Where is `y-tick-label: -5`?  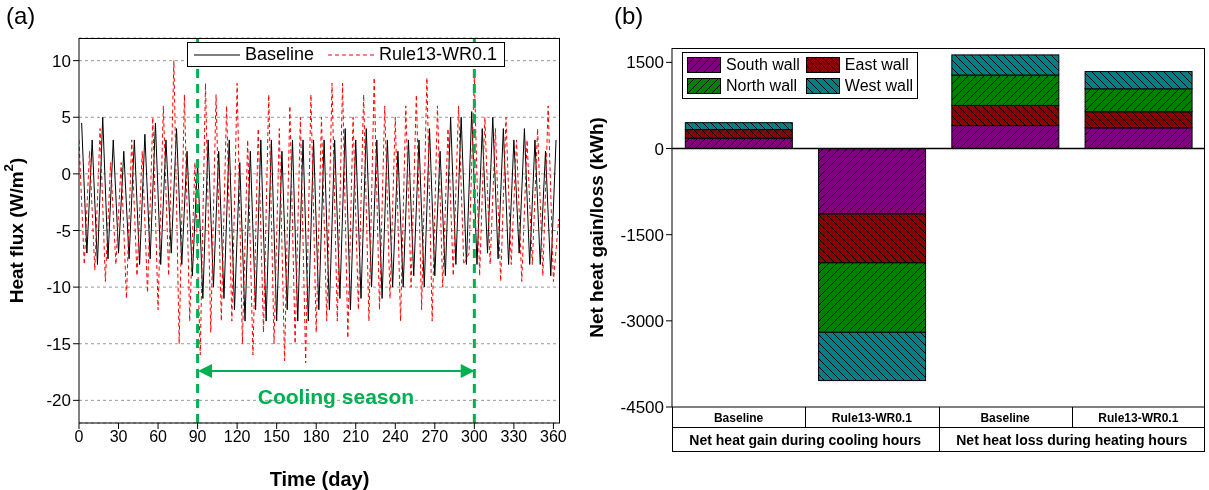
y-tick-label: -5 is located at coordinates (63, 231).